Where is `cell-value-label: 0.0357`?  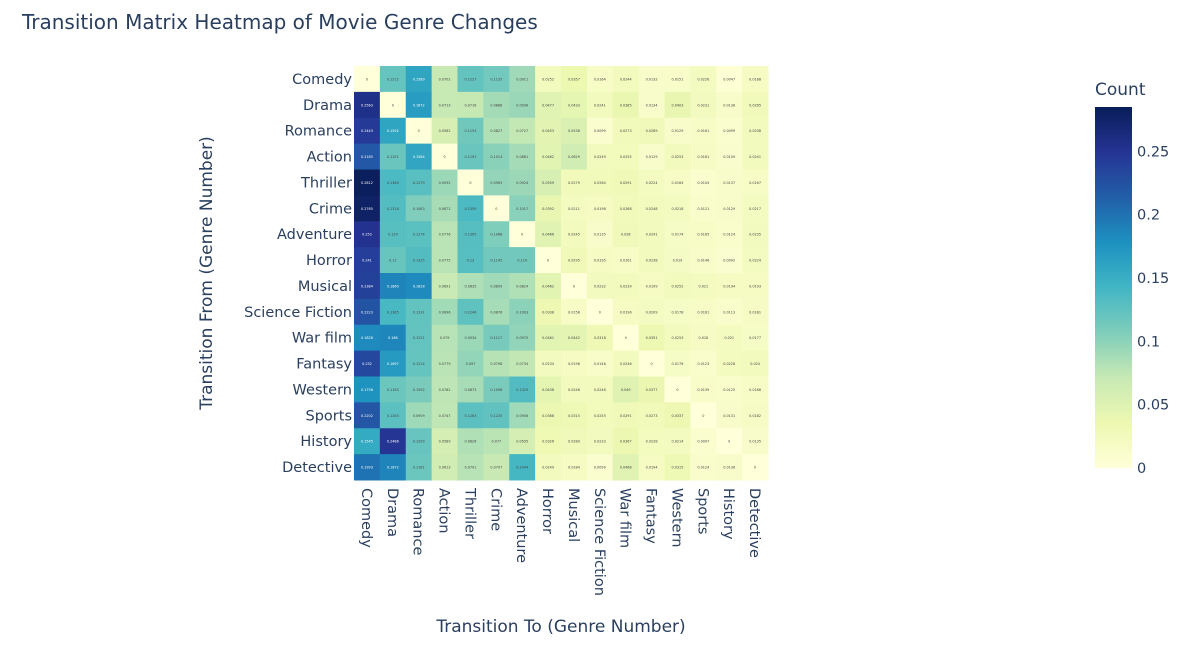
cell-value-label: 0.0357 is located at coordinates (574, 79).